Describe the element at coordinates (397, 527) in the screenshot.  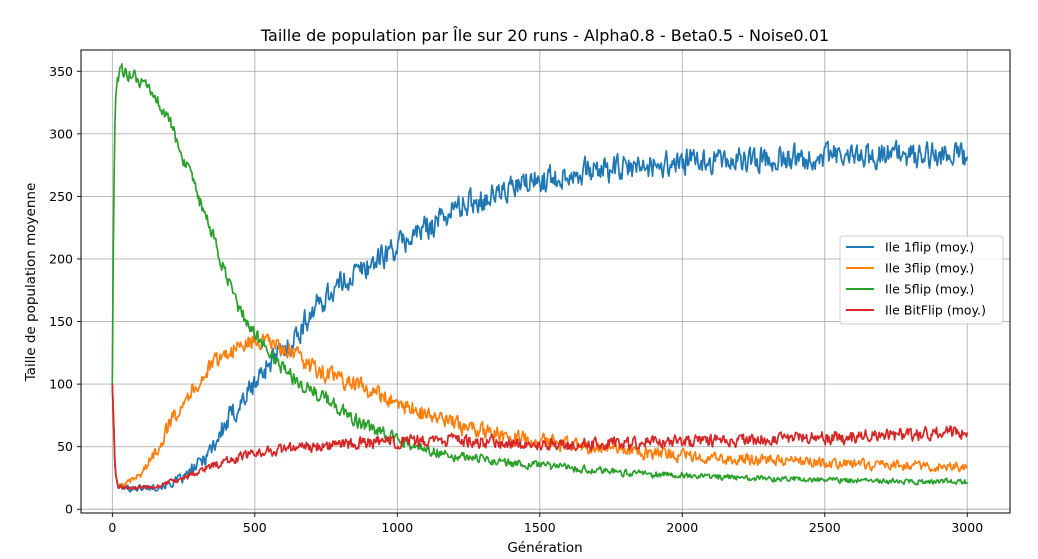
I see `x-tick-label: 1000` at that location.